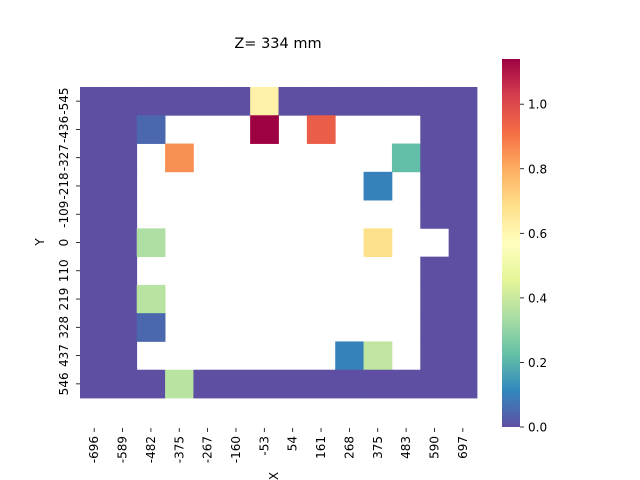  I want to click on x-tick-label: 590, so click(434, 447).